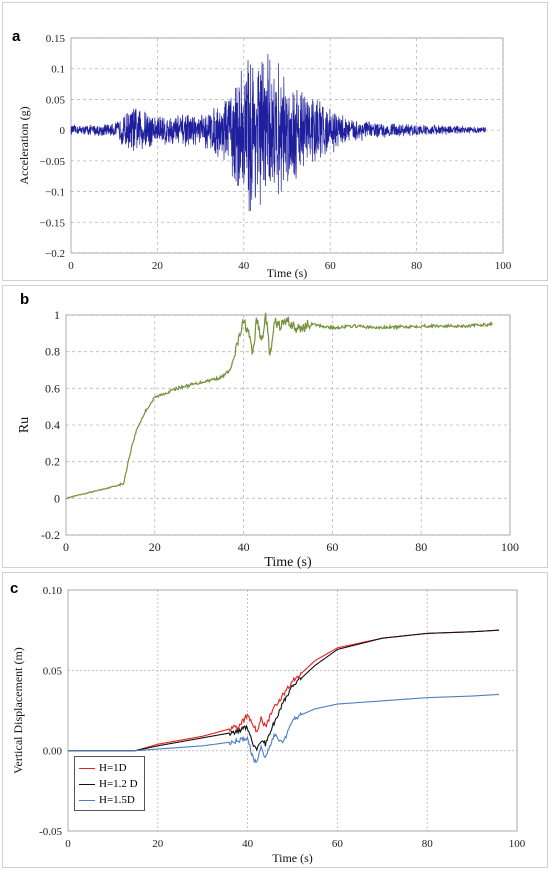 The image size is (550, 870). I want to click on legend-item: H=1.2 D, so click(108, 784).